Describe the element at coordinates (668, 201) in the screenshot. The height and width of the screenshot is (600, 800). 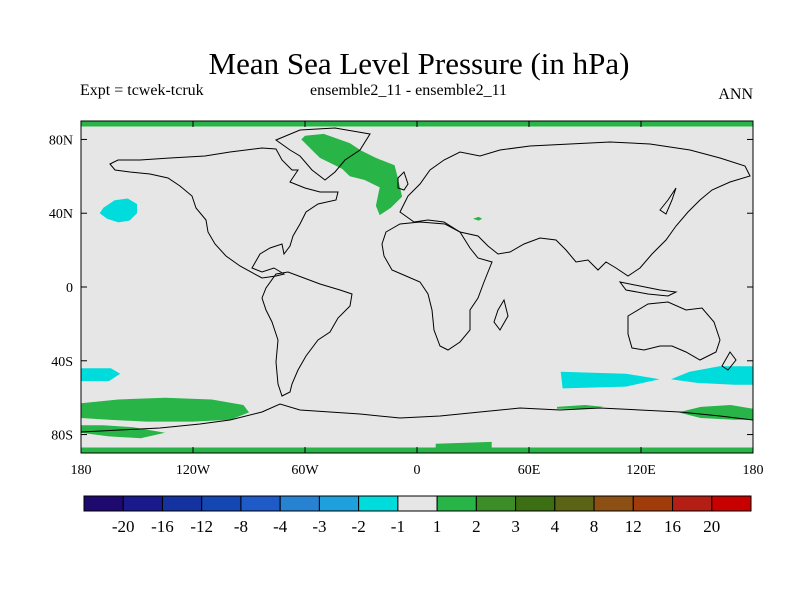
I see `coastline-japan` at that location.